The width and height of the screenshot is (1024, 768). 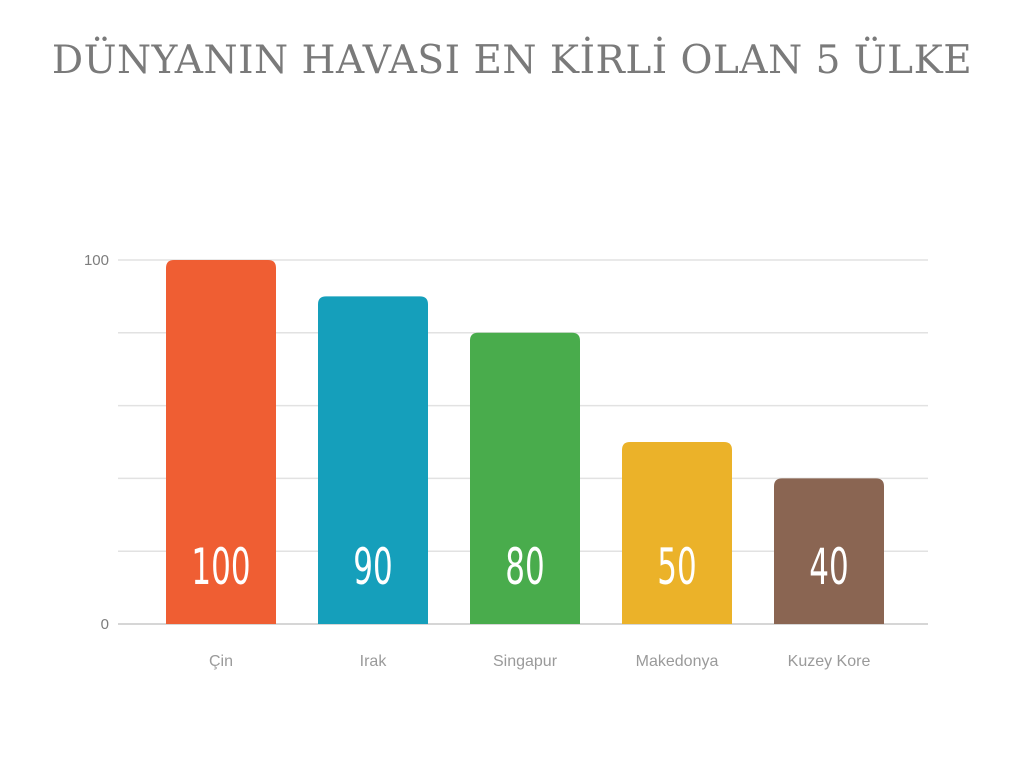 I want to click on category-label: Irak, so click(x=374, y=661).